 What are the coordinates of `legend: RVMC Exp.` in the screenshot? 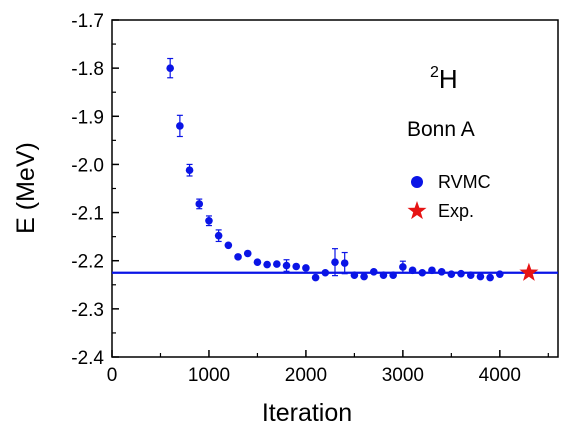 It's located at (449, 196).